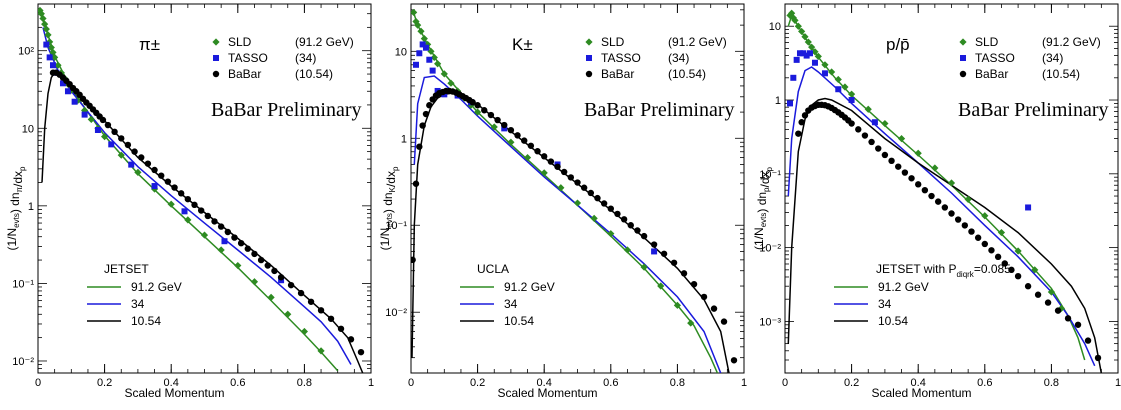 The height and width of the screenshot is (410, 1121). I want to click on x-tick-label: 0.8, so click(1051, 383).